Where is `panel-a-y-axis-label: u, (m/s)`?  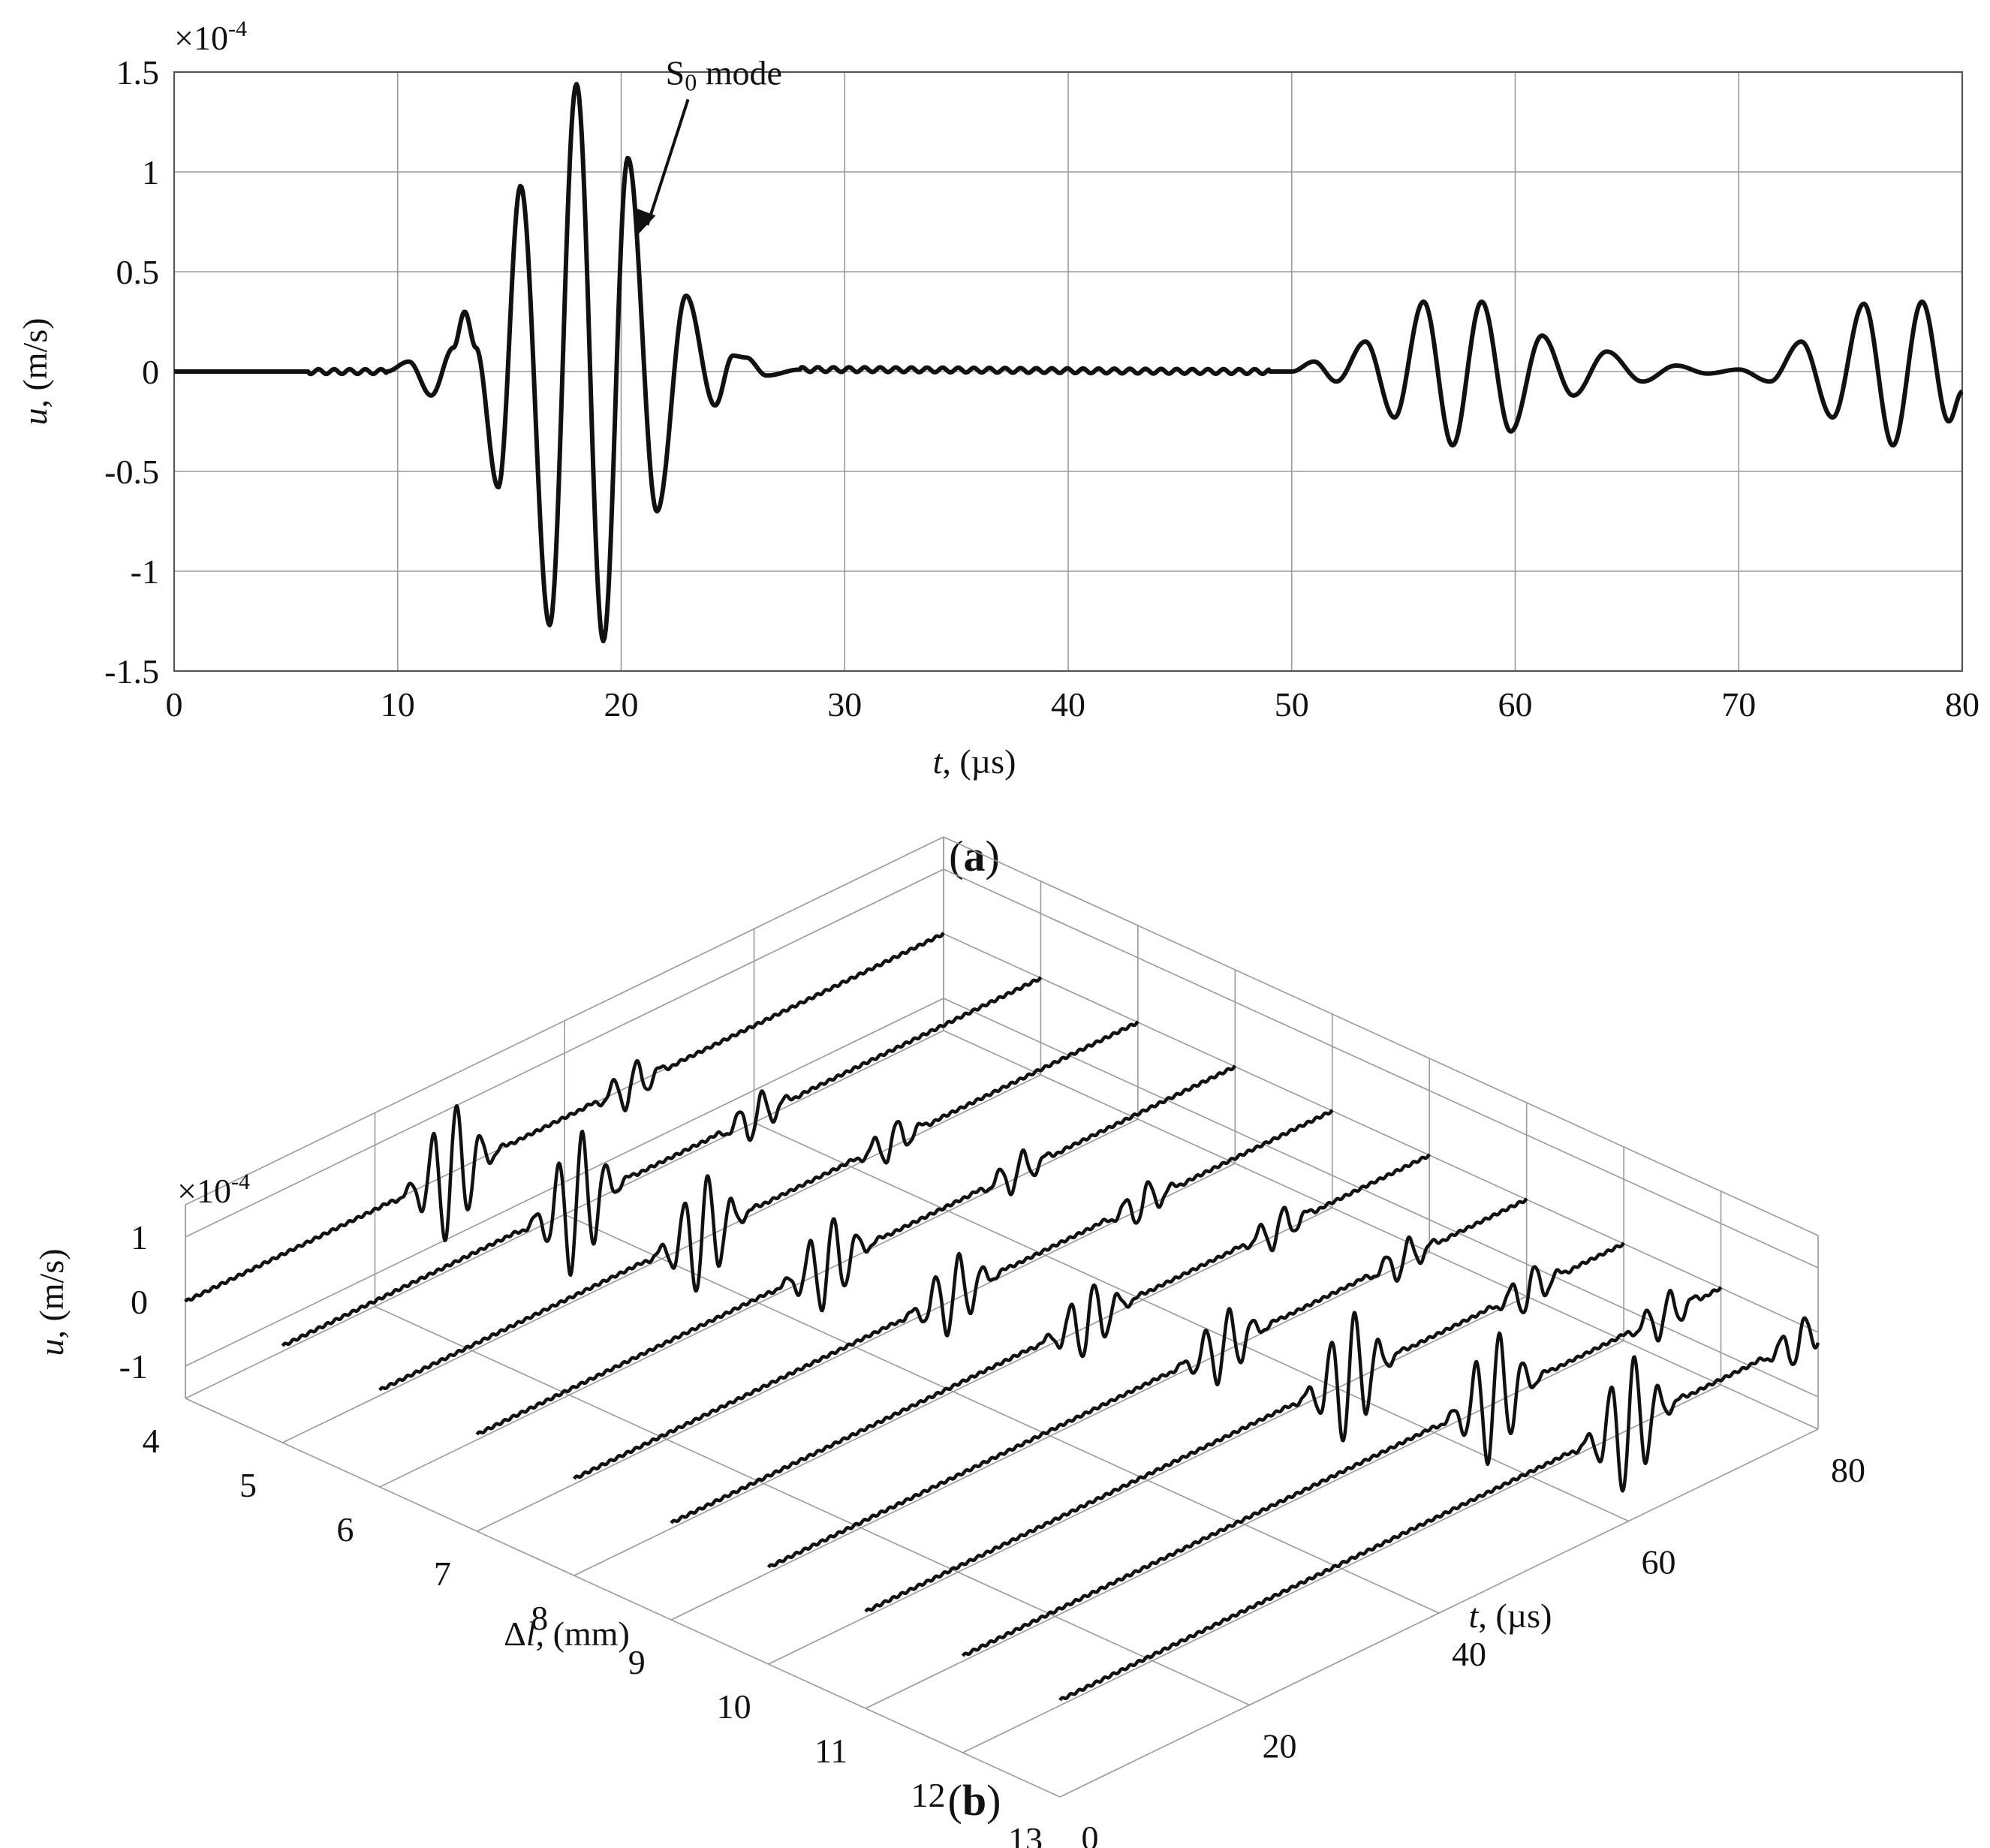
panel-a-y-axis-label: u, (m/s) is located at coordinates (35, 371).